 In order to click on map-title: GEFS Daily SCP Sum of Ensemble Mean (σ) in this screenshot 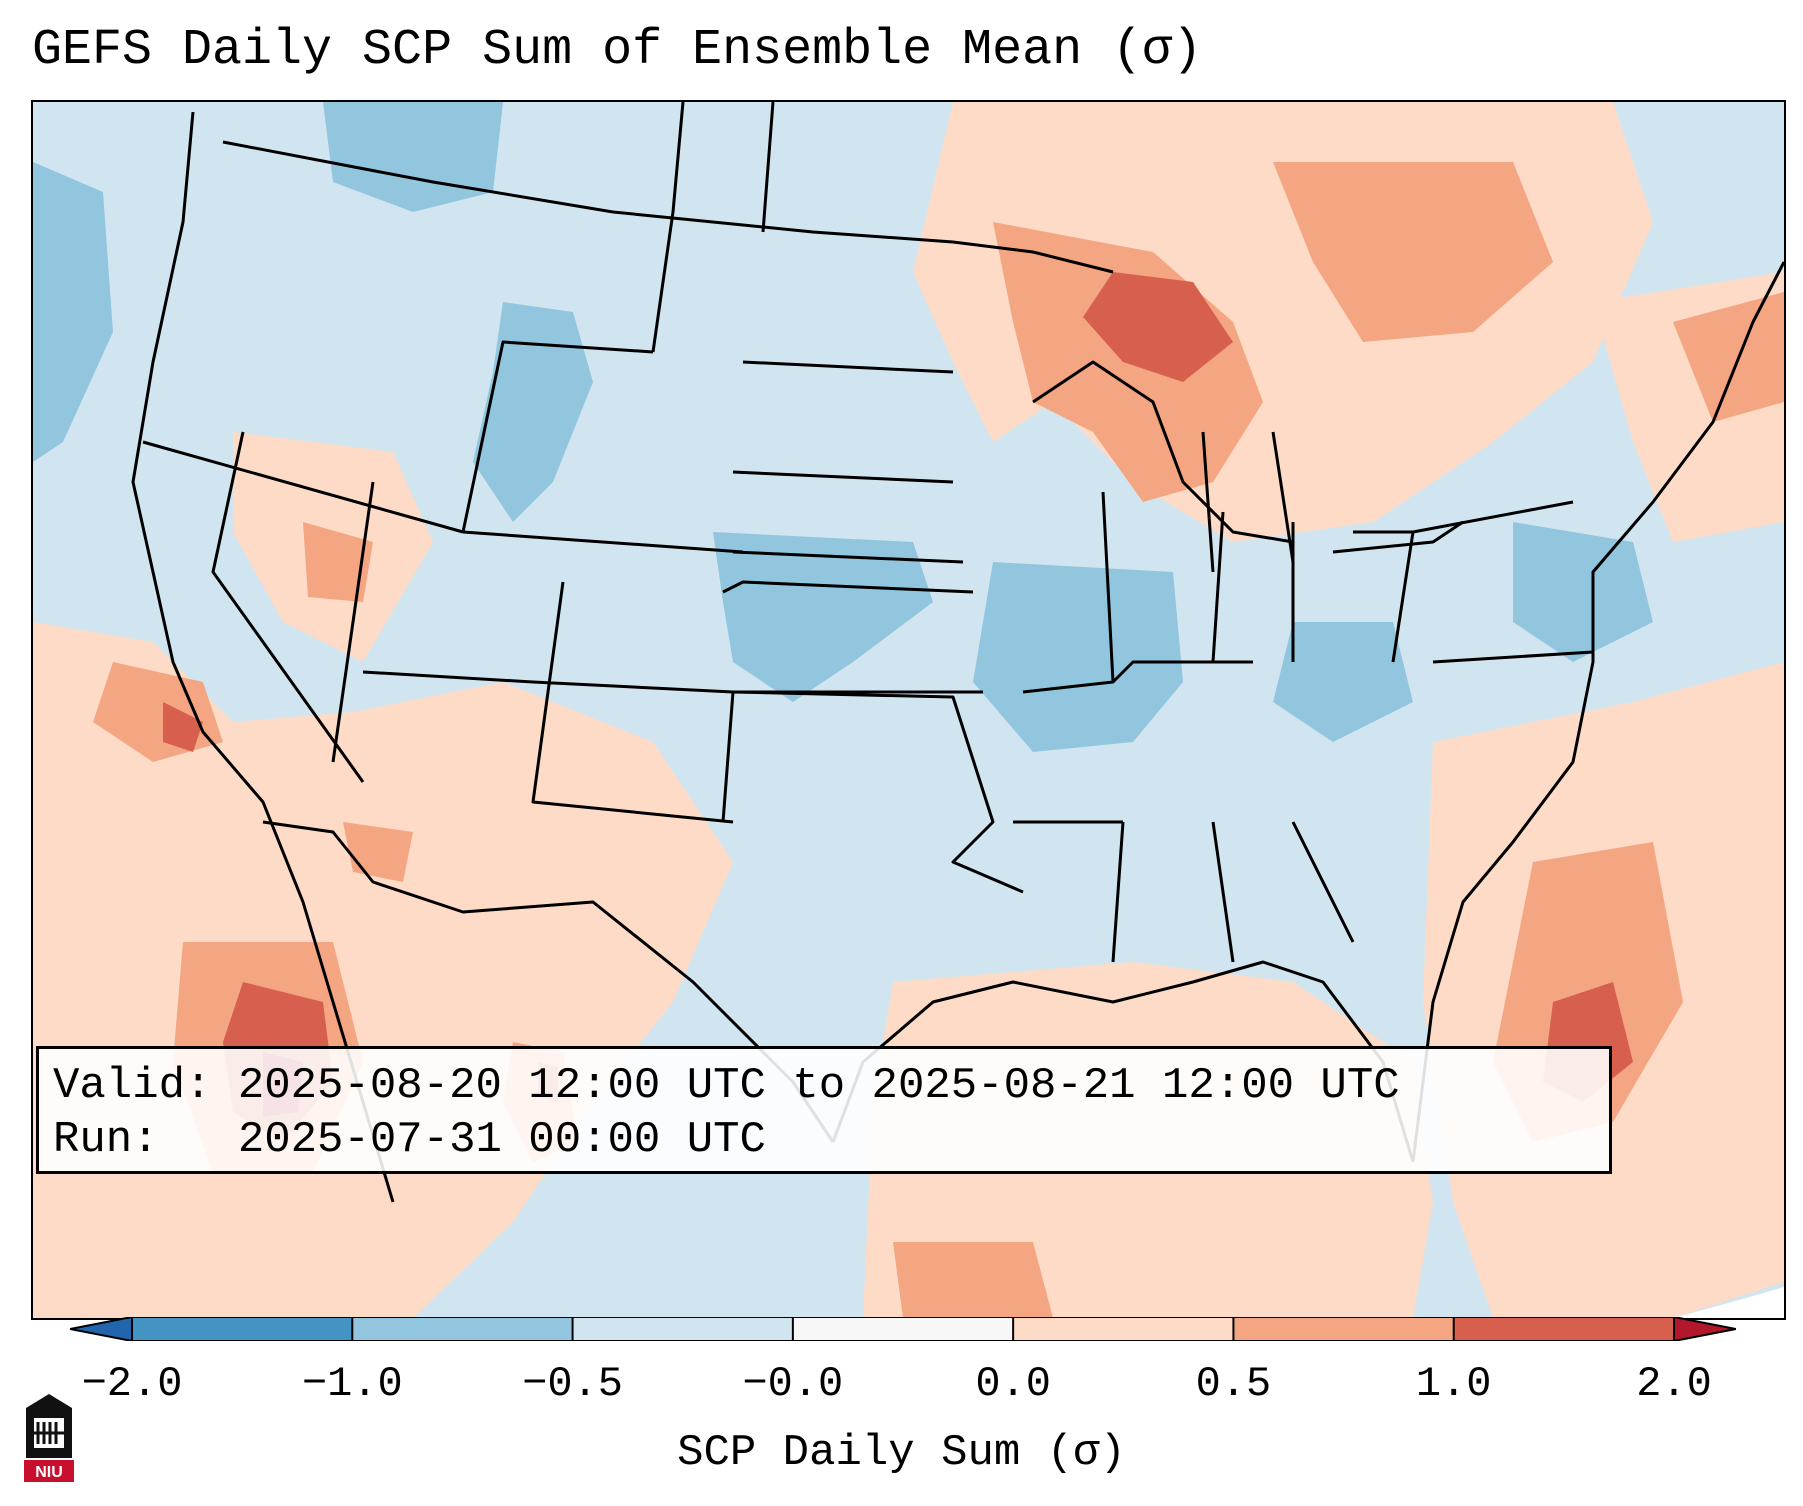, I will do `click(617, 50)`.